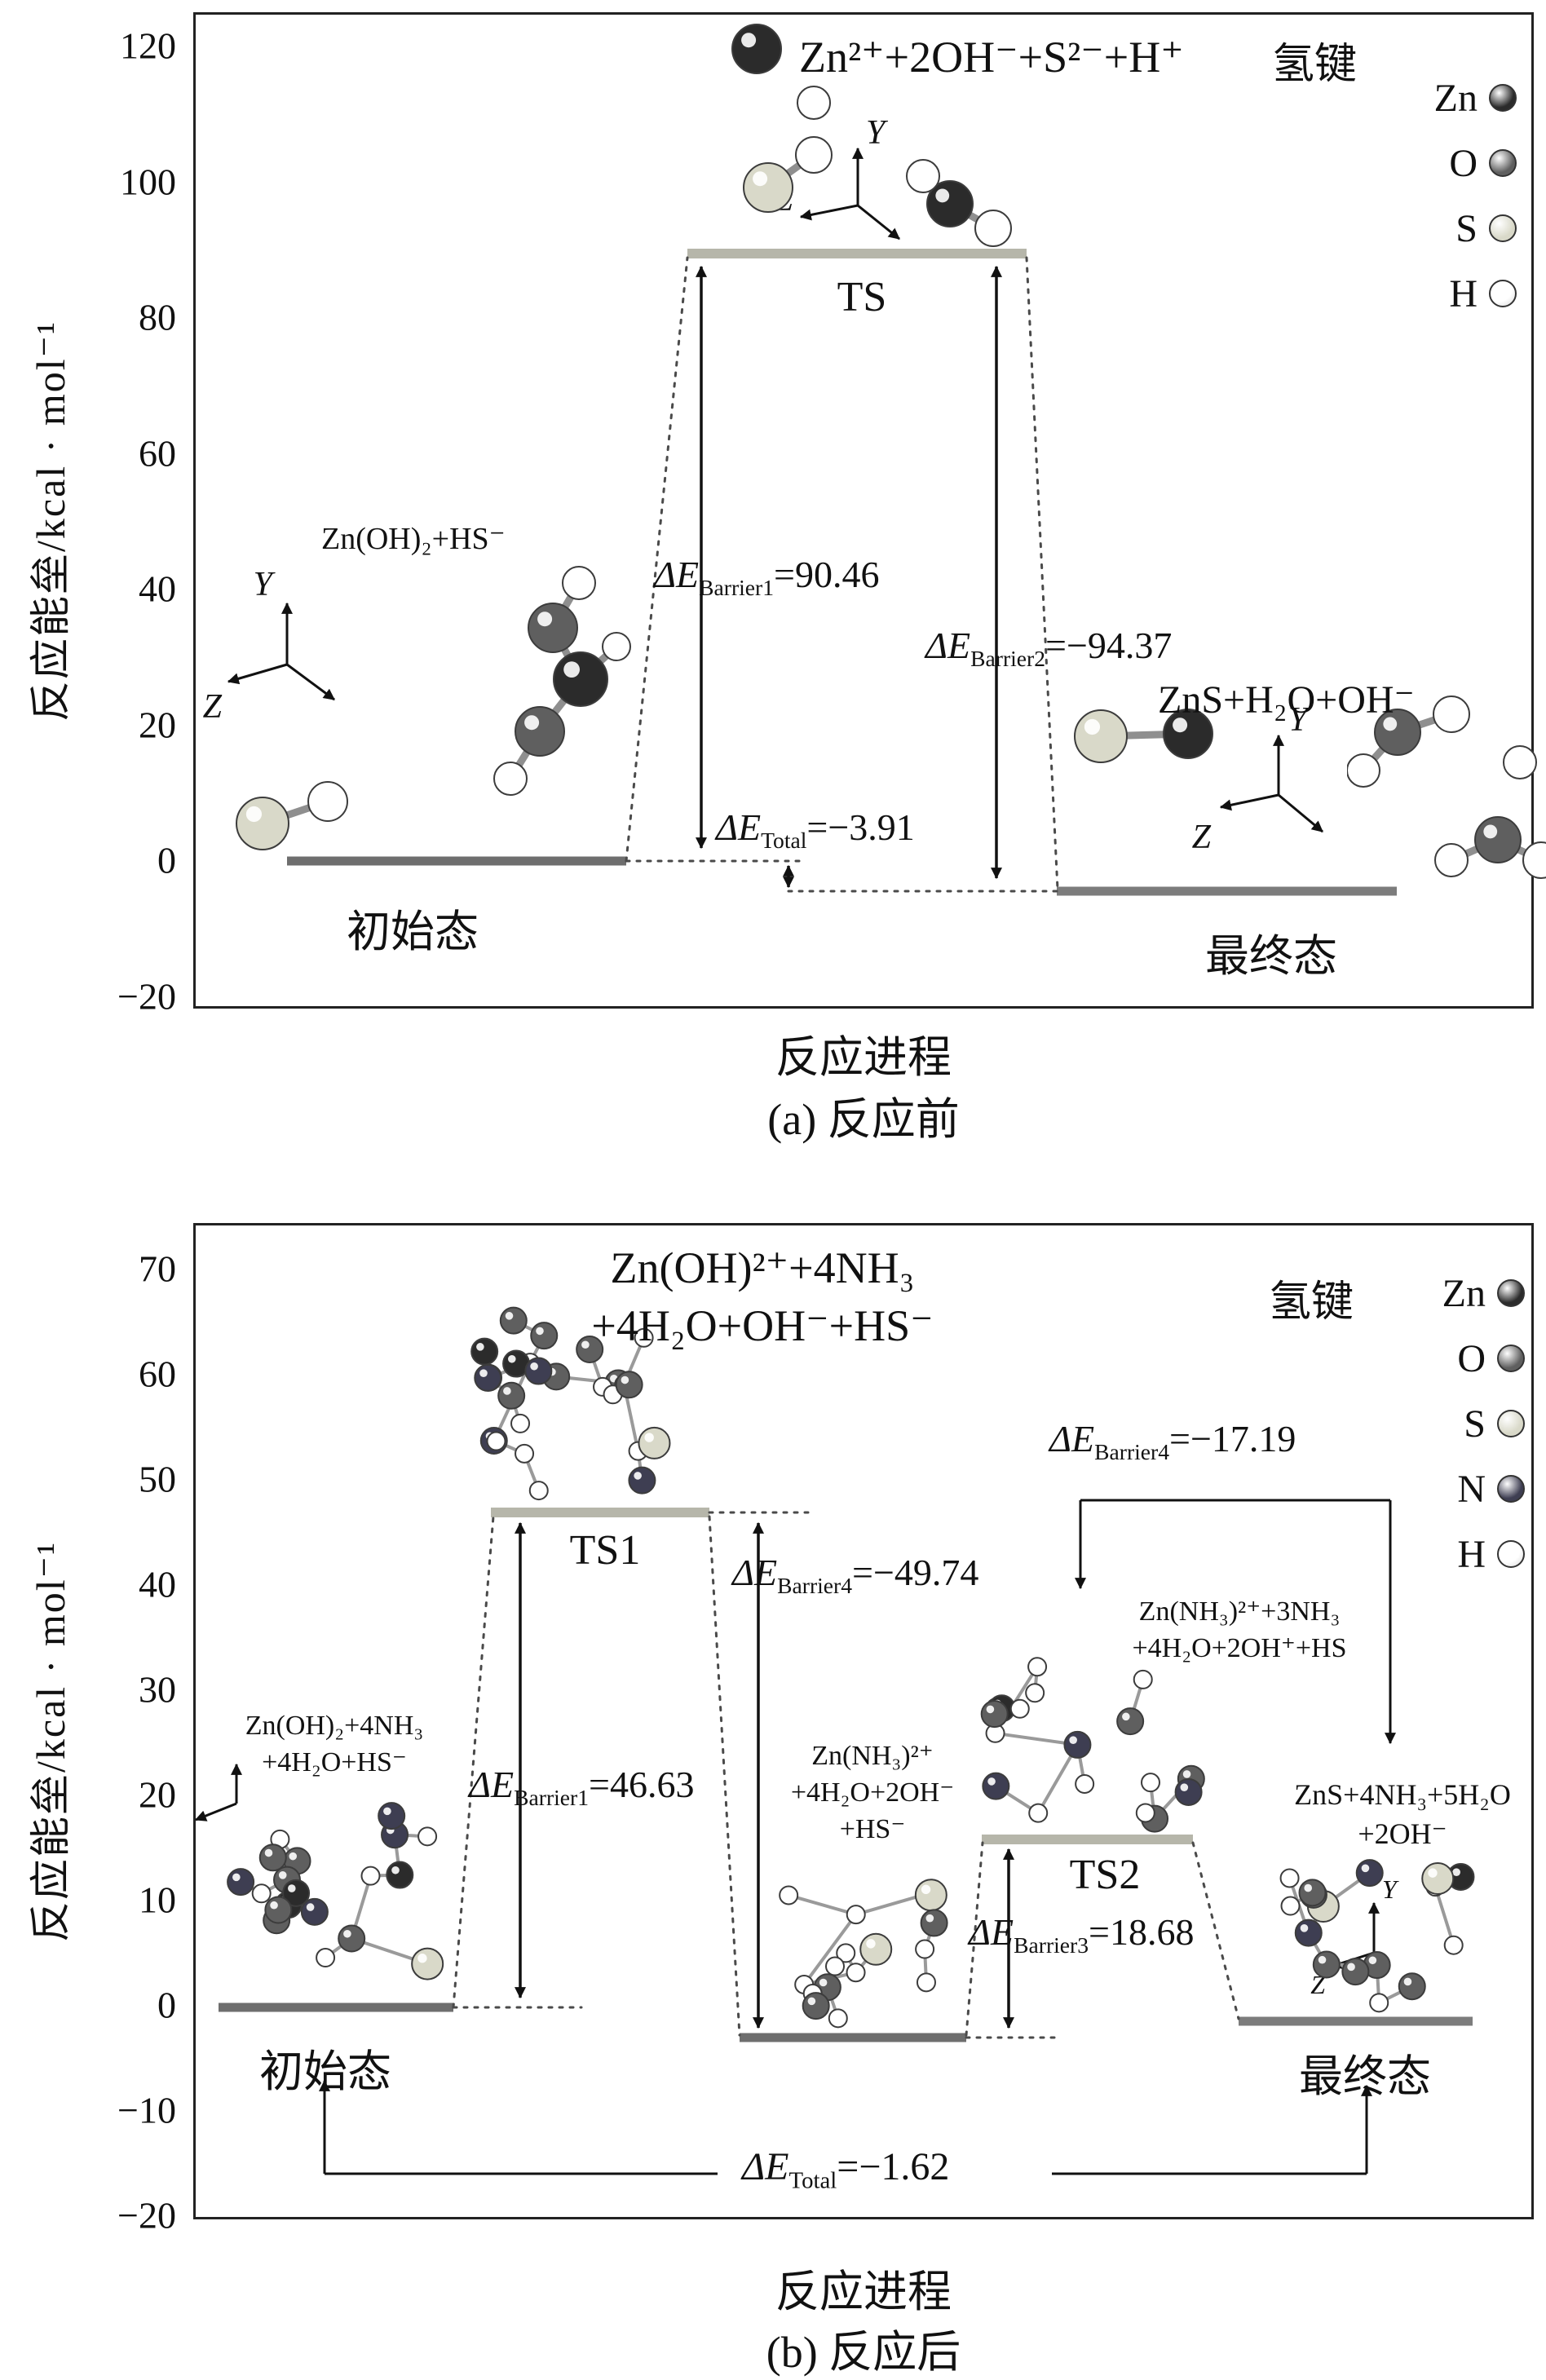  What do you see at coordinates (1172, 1441) in the screenshot?
I see `barrier4-label-b: ΔEBarrier4=−17.19` at bounding box center [1172, 1441].